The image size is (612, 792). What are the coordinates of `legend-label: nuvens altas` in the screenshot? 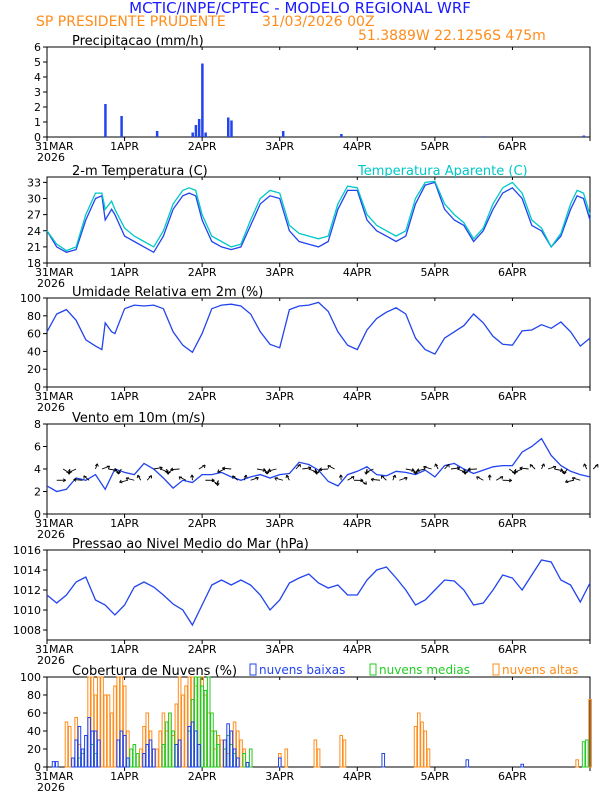 It's located at (540, 670).